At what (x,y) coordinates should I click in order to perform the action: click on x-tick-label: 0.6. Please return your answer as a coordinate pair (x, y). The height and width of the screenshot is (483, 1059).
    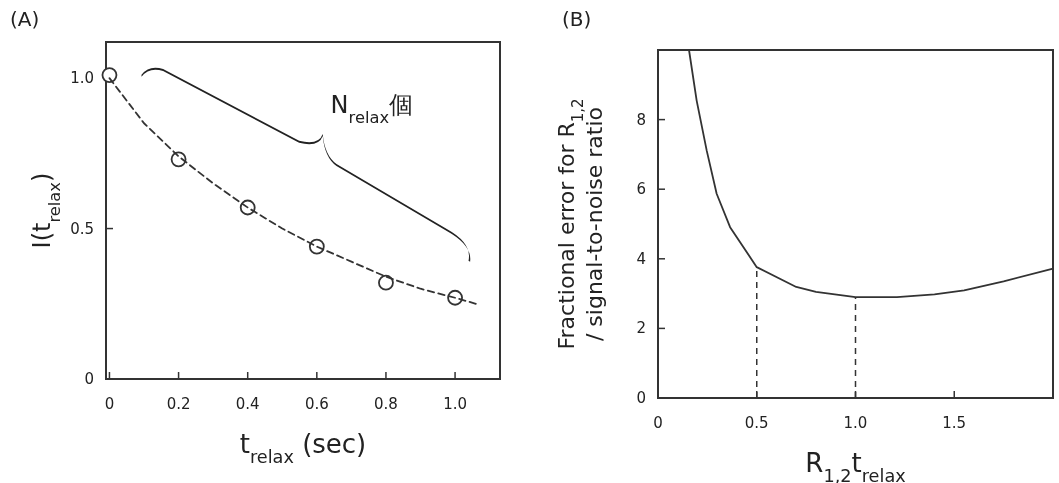
    Looking at the image, I should click on (316, 404).